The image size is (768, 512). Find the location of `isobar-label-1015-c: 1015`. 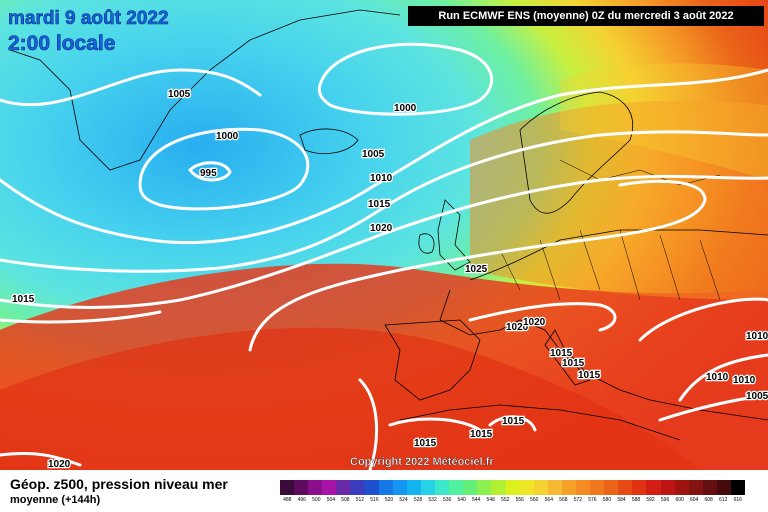

isobar-label-1015-c: 1015 is located at coordinates (561, 353).